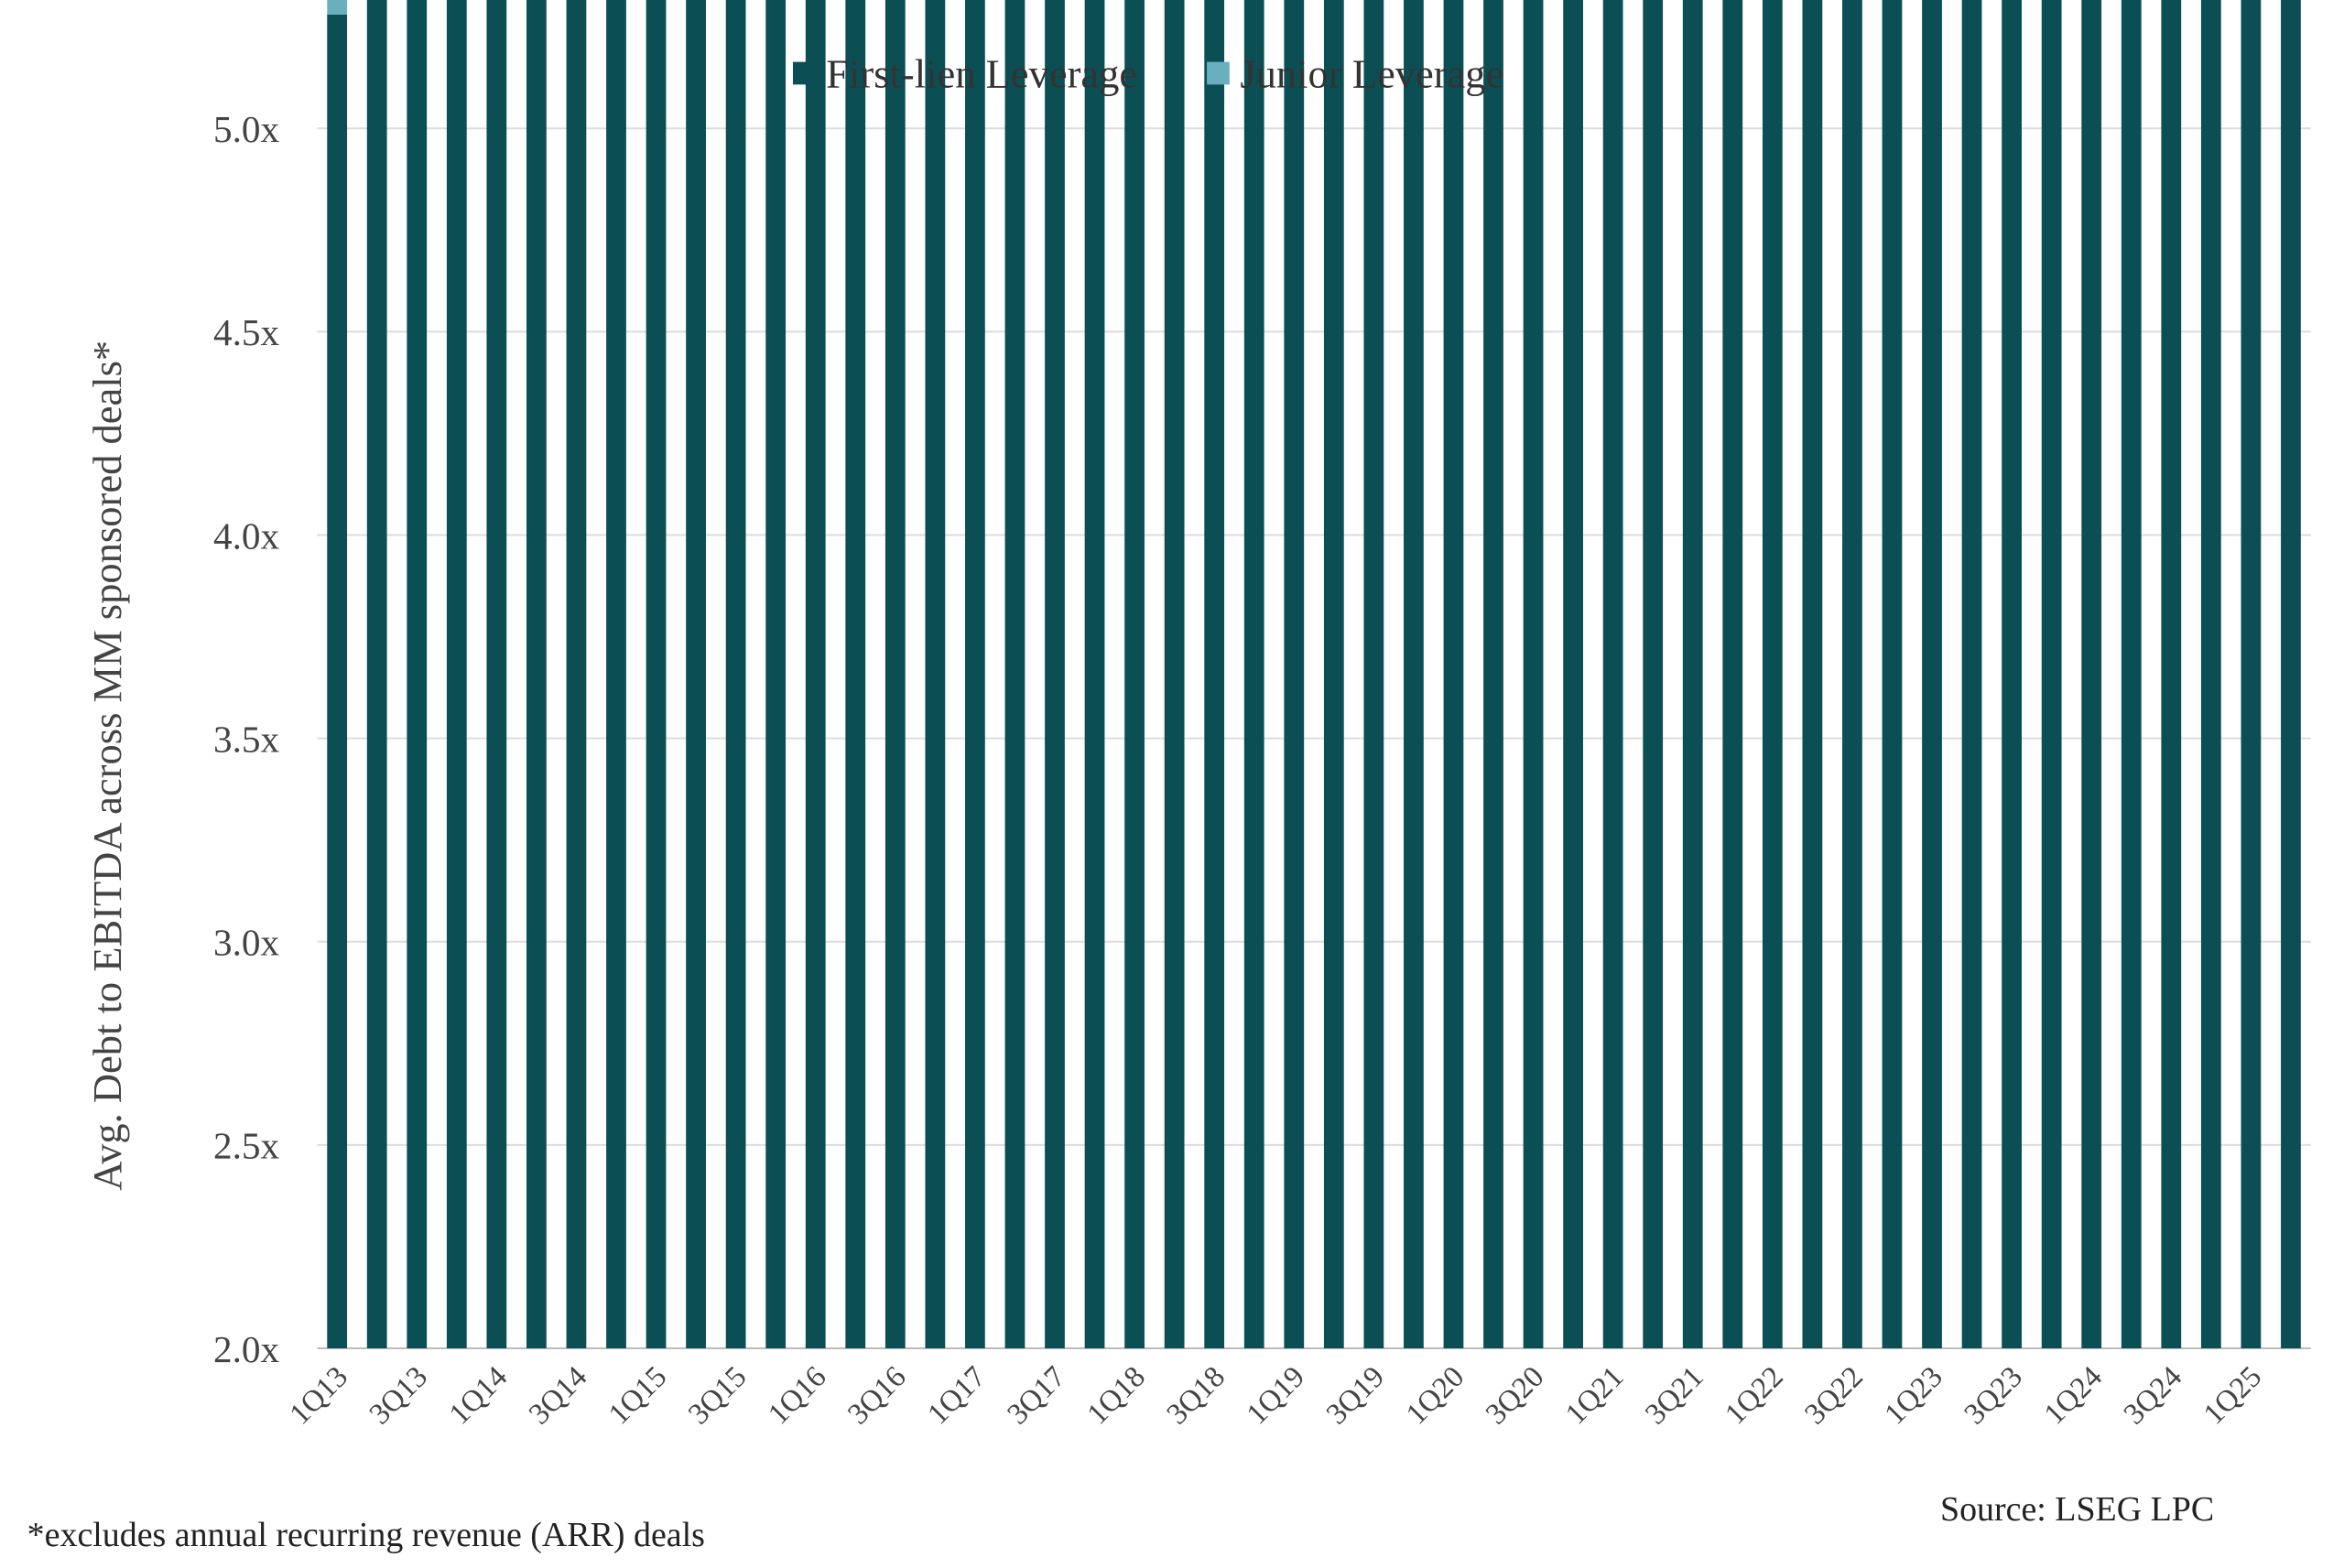 This screenshot has width=2344, height=1568. Describe the element at coordinates (637, 1395) in the screenshot. I see `x-tick-label: 1Q15` at that location.